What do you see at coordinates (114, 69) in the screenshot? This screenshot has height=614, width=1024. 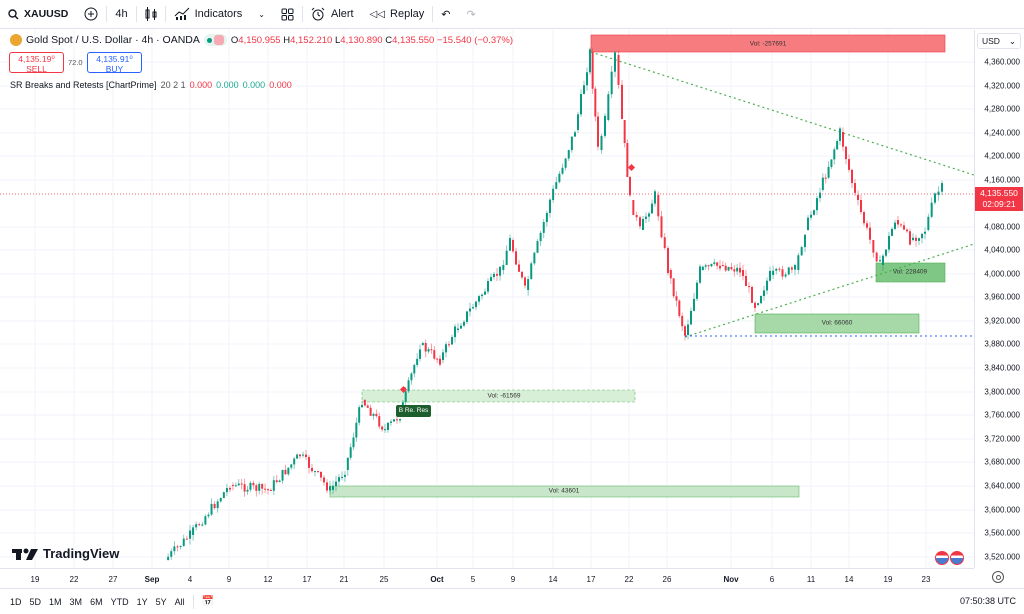 I see `buy-label: BUY` at bounding box center [114, 69].